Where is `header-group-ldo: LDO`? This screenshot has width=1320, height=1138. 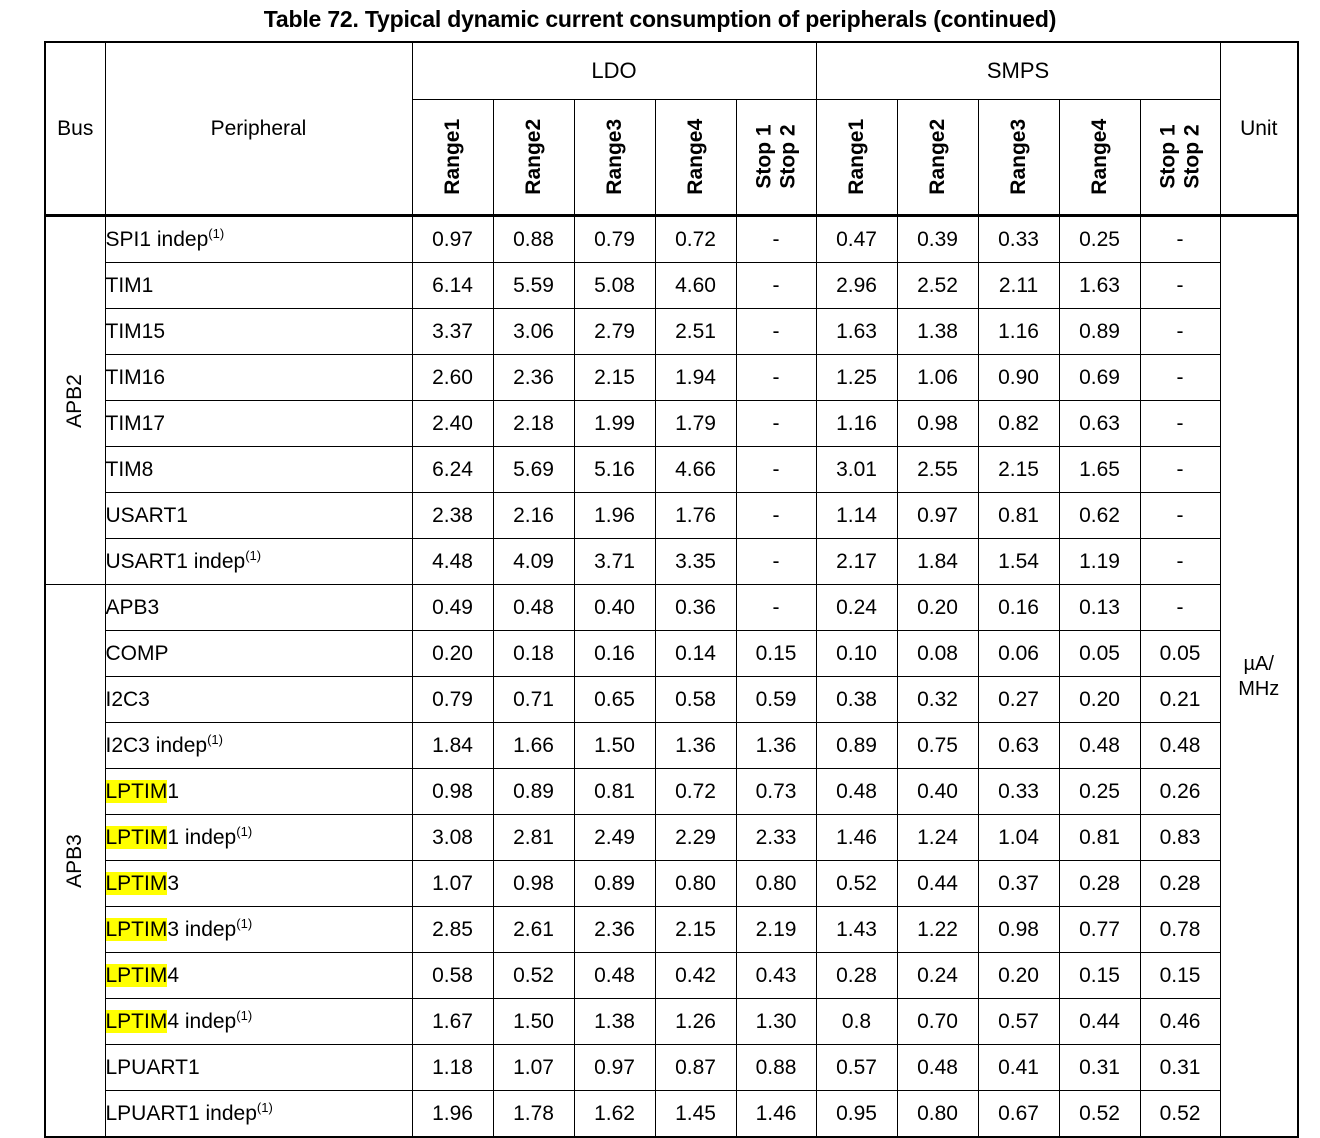 header-group-ldo: LDO is located at coordinates (614, 70).